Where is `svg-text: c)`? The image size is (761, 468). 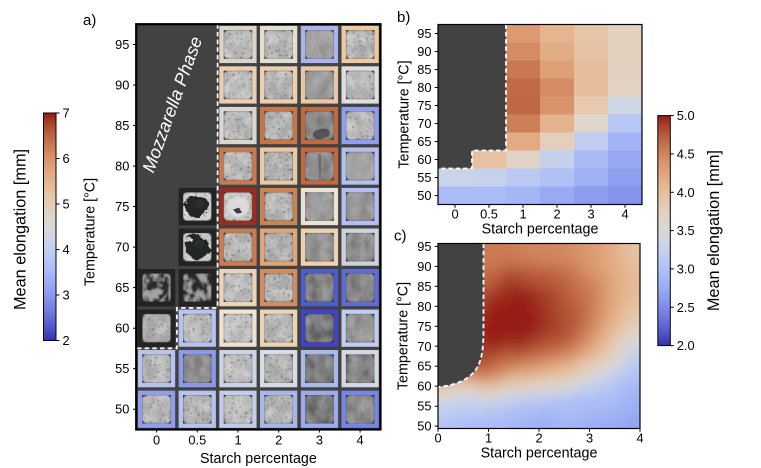
svg-text: c) is located at coordinates (400, 236).